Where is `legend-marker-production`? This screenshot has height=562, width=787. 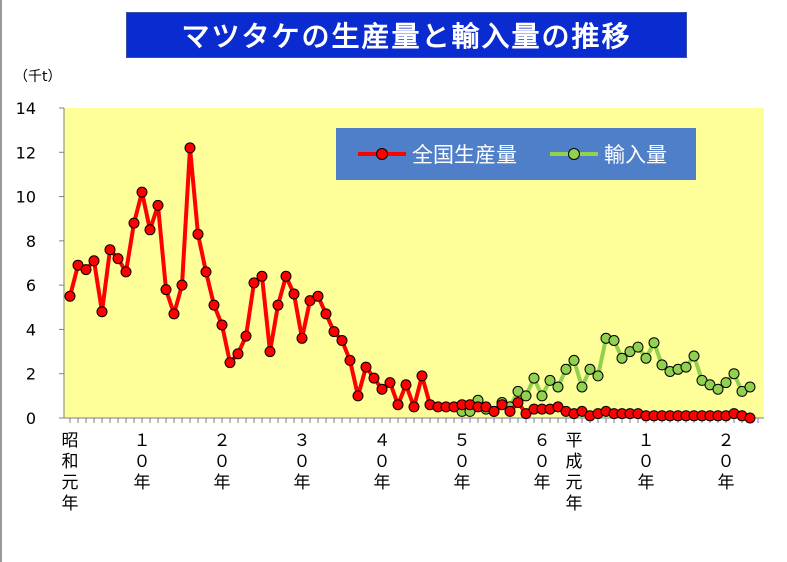 legend-marker-production is located at coordinates (382, 154).